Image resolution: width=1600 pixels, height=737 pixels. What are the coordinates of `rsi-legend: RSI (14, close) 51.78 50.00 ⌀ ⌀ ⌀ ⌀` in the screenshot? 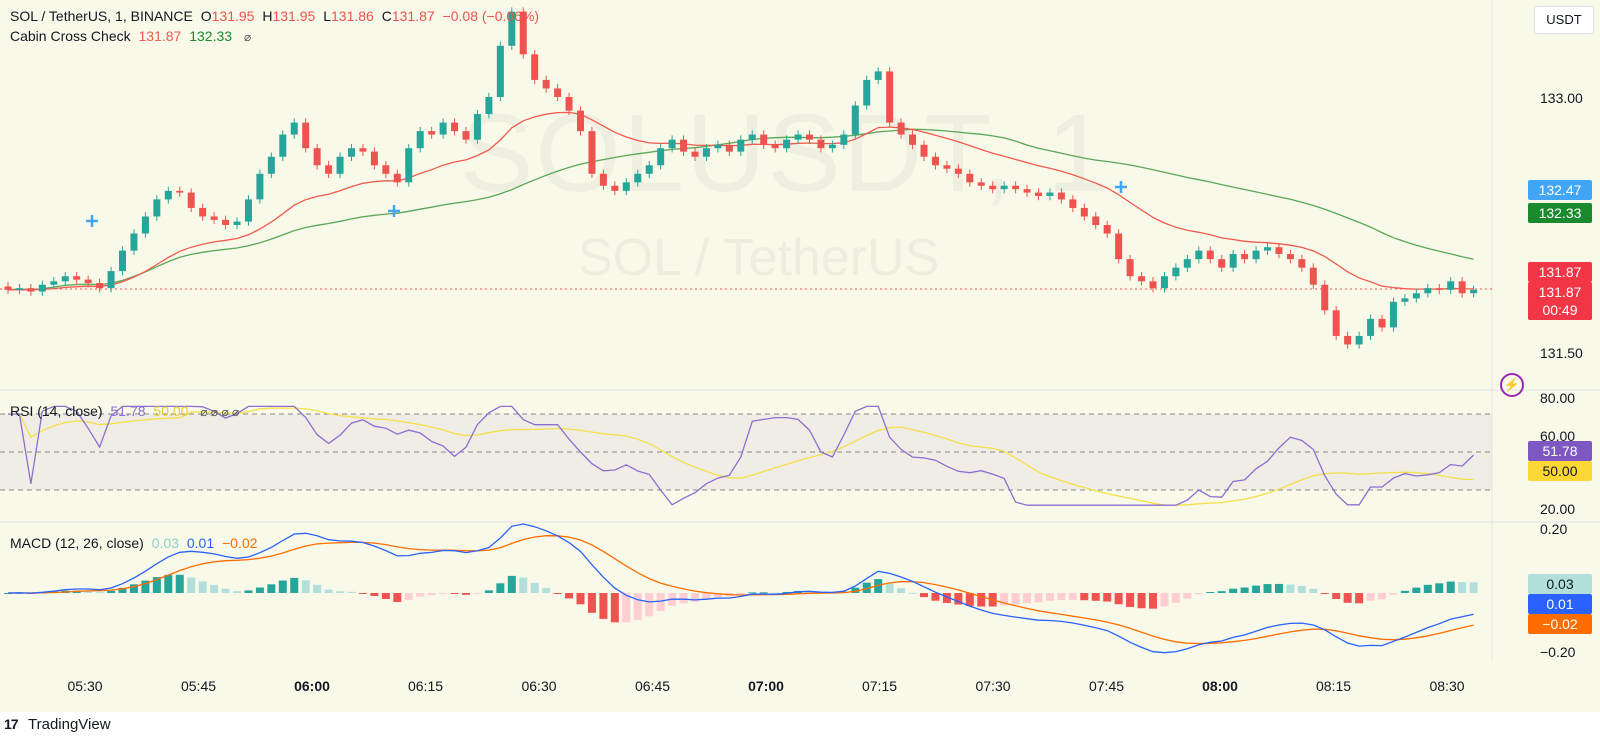 It's located at (126, 411).